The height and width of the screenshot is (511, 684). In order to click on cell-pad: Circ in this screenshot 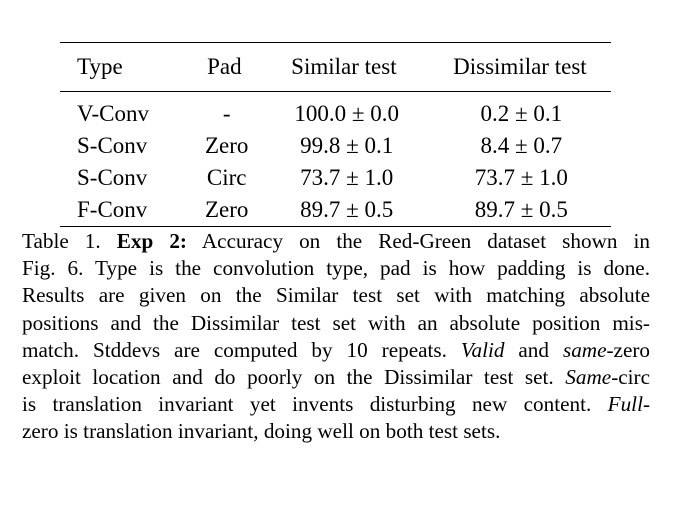, I will do `click(226, 177)`.